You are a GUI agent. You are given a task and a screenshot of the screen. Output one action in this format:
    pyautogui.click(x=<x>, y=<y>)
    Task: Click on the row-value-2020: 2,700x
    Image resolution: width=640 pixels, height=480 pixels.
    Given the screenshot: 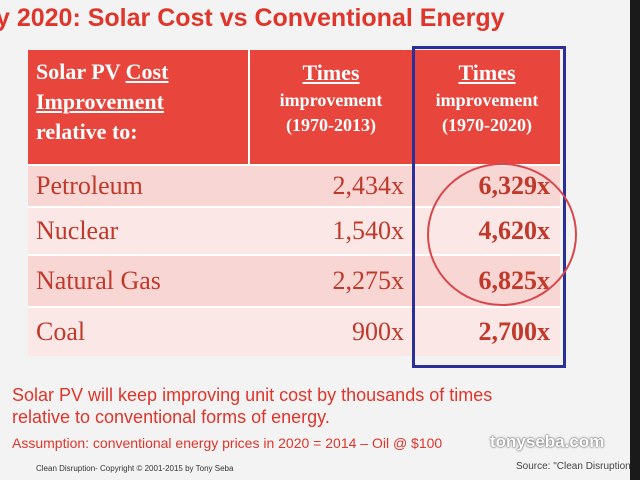 What is the action you would take?
    pyautogui.click(x=514, y=331)
    